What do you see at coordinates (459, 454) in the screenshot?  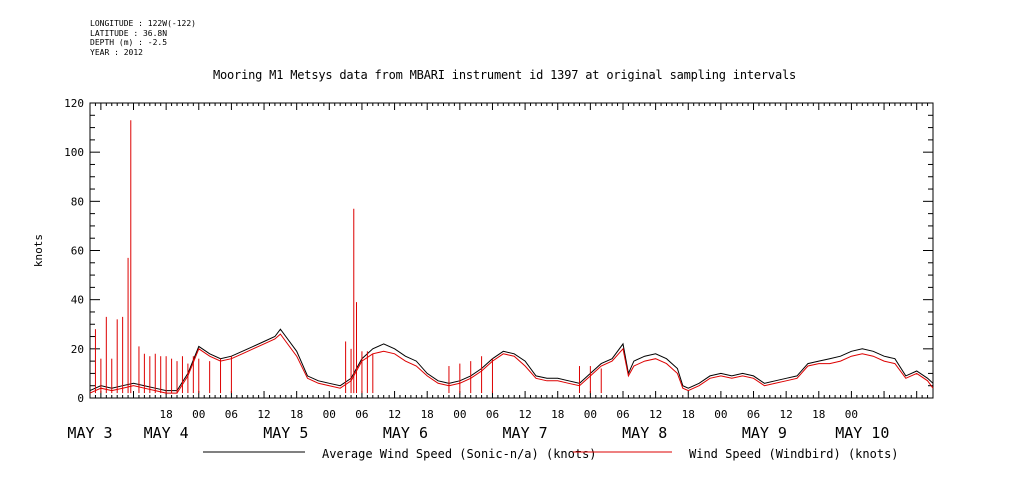 I see `legend-label-average: Average Wind Speed (Sonic-n/a) (knots)` at bounding box center [459, 454].